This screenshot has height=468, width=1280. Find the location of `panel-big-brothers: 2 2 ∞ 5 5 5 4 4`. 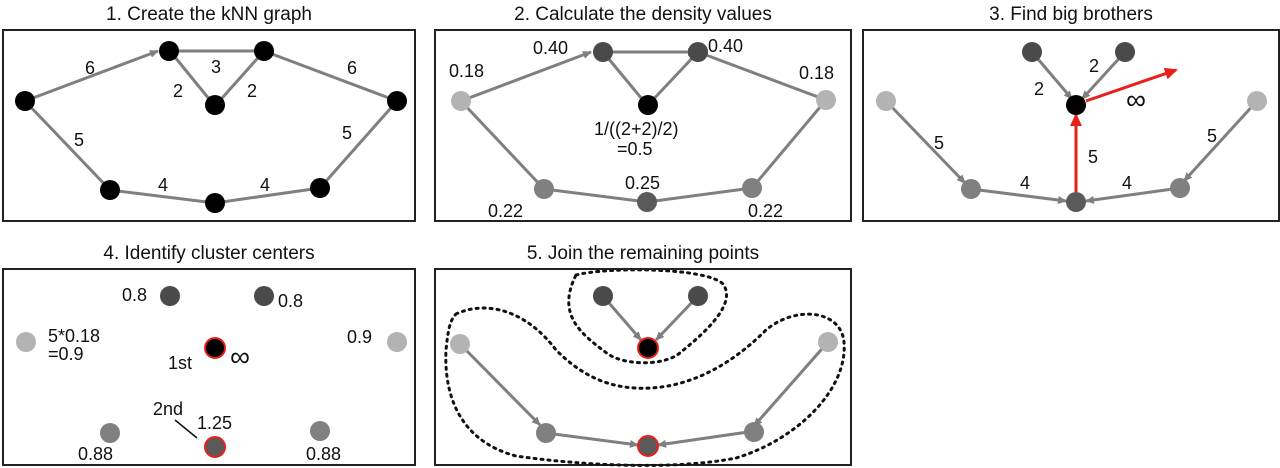

panel-big-brothers: 2 2 ∞ 5 5 5 4 4 is located at coordinates (1071, 125).